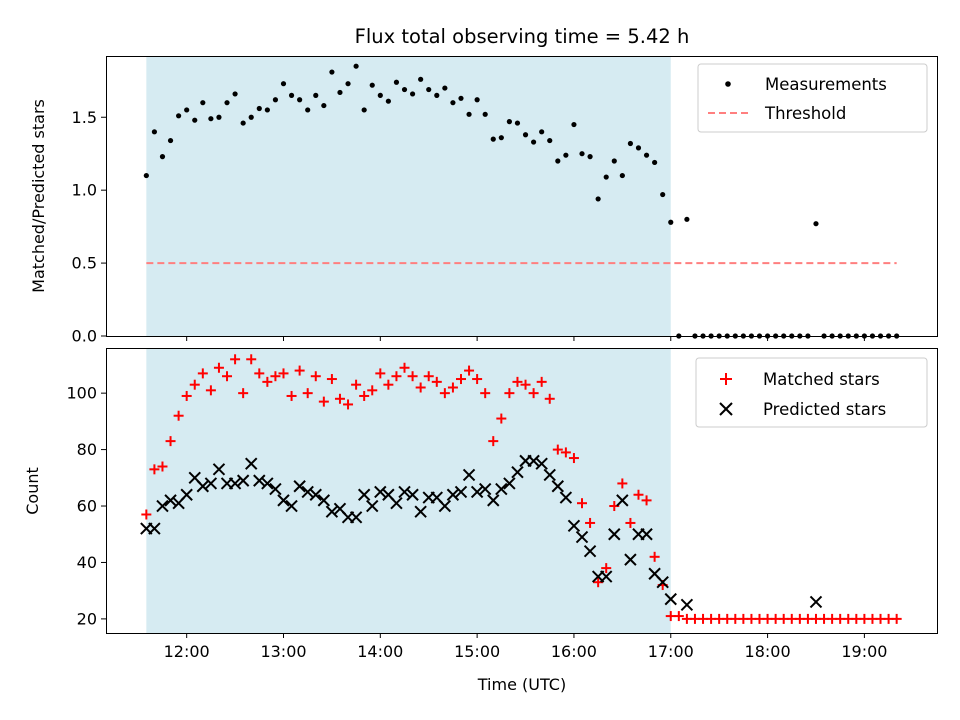 This screenshot has width=960, height=720. I want to click on top-y-axis: 0.0 0.5 1.0 1.5, so click(89, 227).